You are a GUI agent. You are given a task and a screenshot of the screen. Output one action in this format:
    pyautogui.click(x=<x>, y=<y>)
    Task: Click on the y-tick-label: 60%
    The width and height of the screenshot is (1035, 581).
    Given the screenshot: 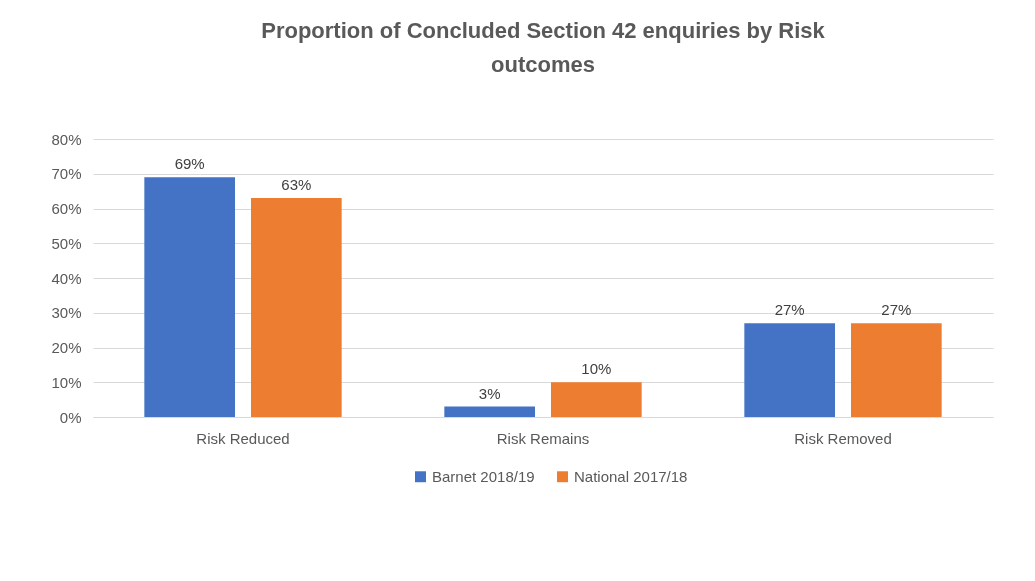 What is the action you would take?
    pyautogui.click(x=66, y=208)
    